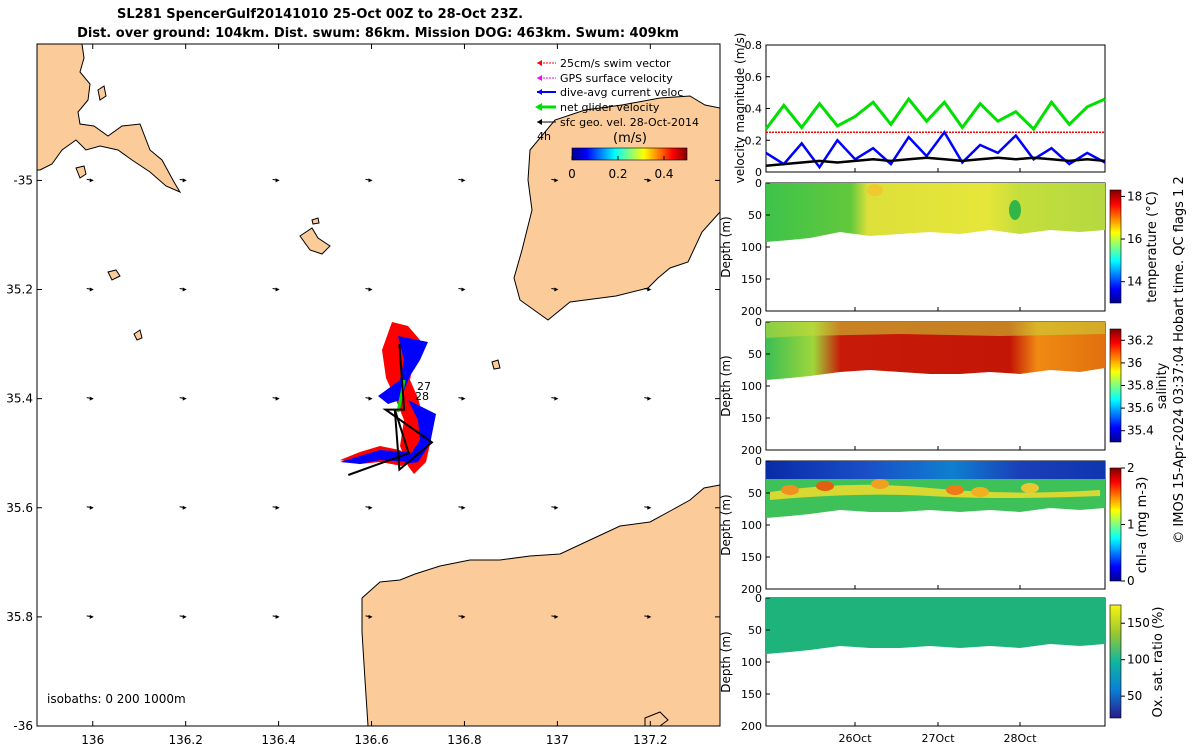 The height and width of the screenshot is (750, 1200). Describe the element at coordinates (758, 322) in the screenshot. I see `depth-tick-label-1-0: 0` at that location.